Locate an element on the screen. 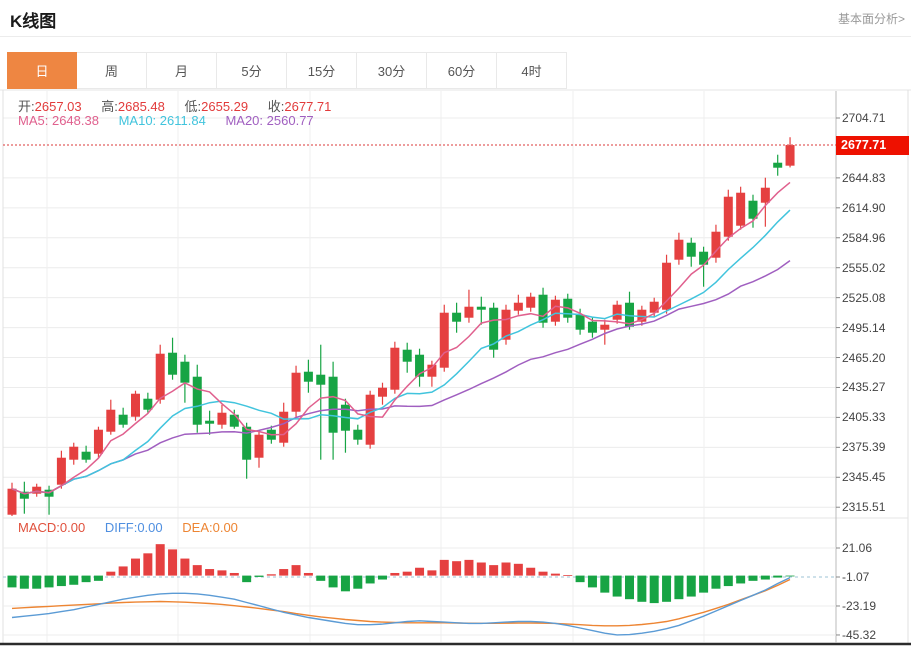 The width and height of the screenshot is (911, 649). tab-日: 日 is located at coordinates (42, 70).